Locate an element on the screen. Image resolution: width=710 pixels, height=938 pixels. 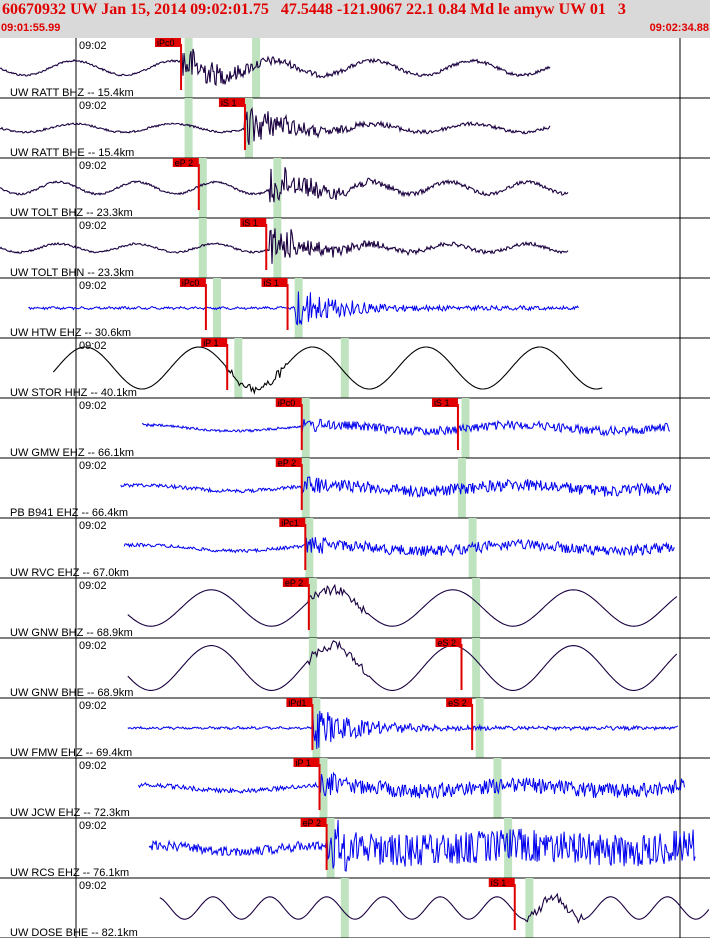
trace-row: 09:02 iS 1 UW RATT BHE -- 15.4km is located at coordinates (355, 128).